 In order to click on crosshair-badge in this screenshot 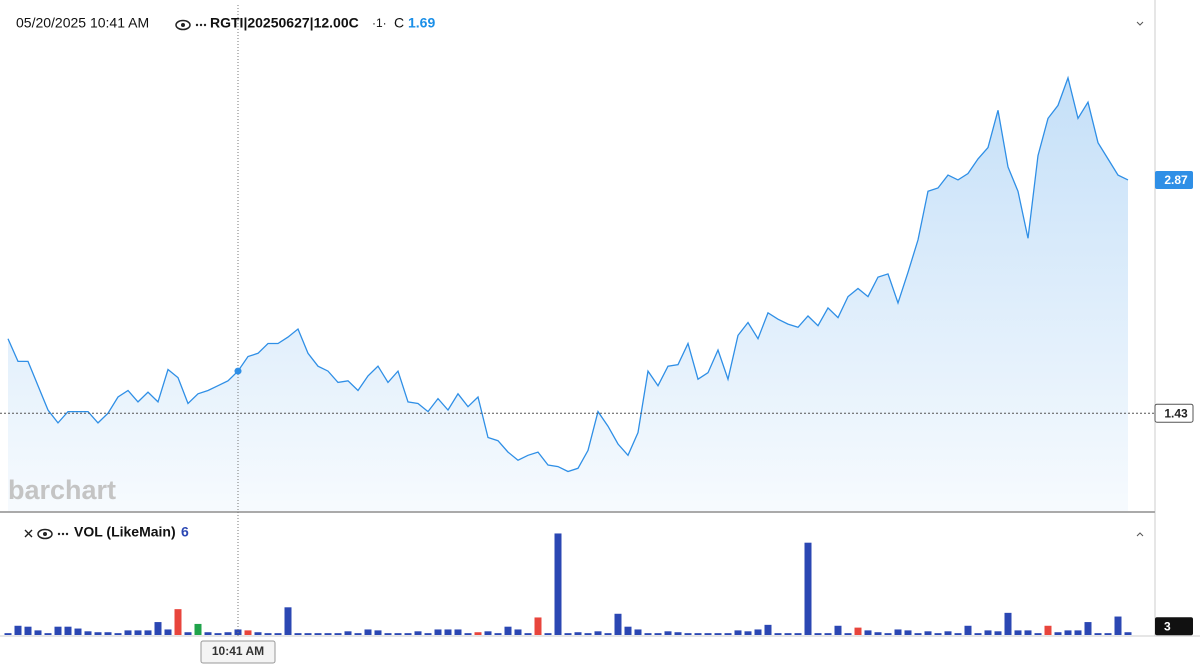, I will do `click(238, 652)`.